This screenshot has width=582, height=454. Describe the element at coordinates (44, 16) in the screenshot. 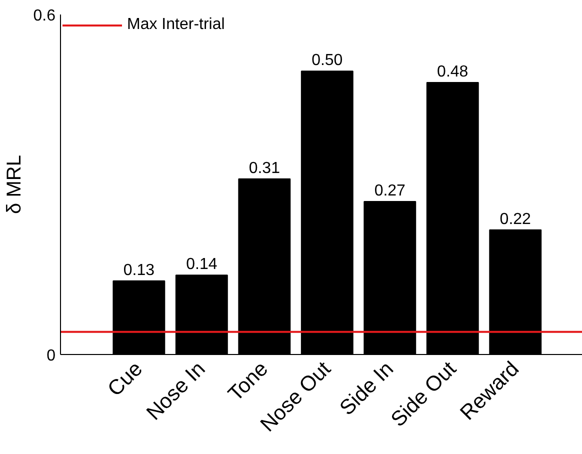

I see `y-tick-label: 0.6` at that location.